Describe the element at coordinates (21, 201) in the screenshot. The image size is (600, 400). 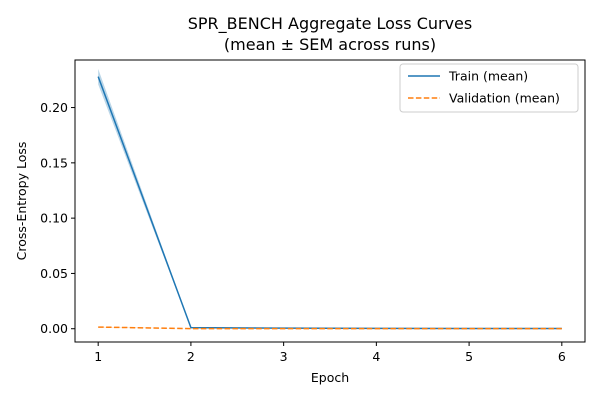
I see `y-axis-label: Cross-Entropy Loss` at that location.